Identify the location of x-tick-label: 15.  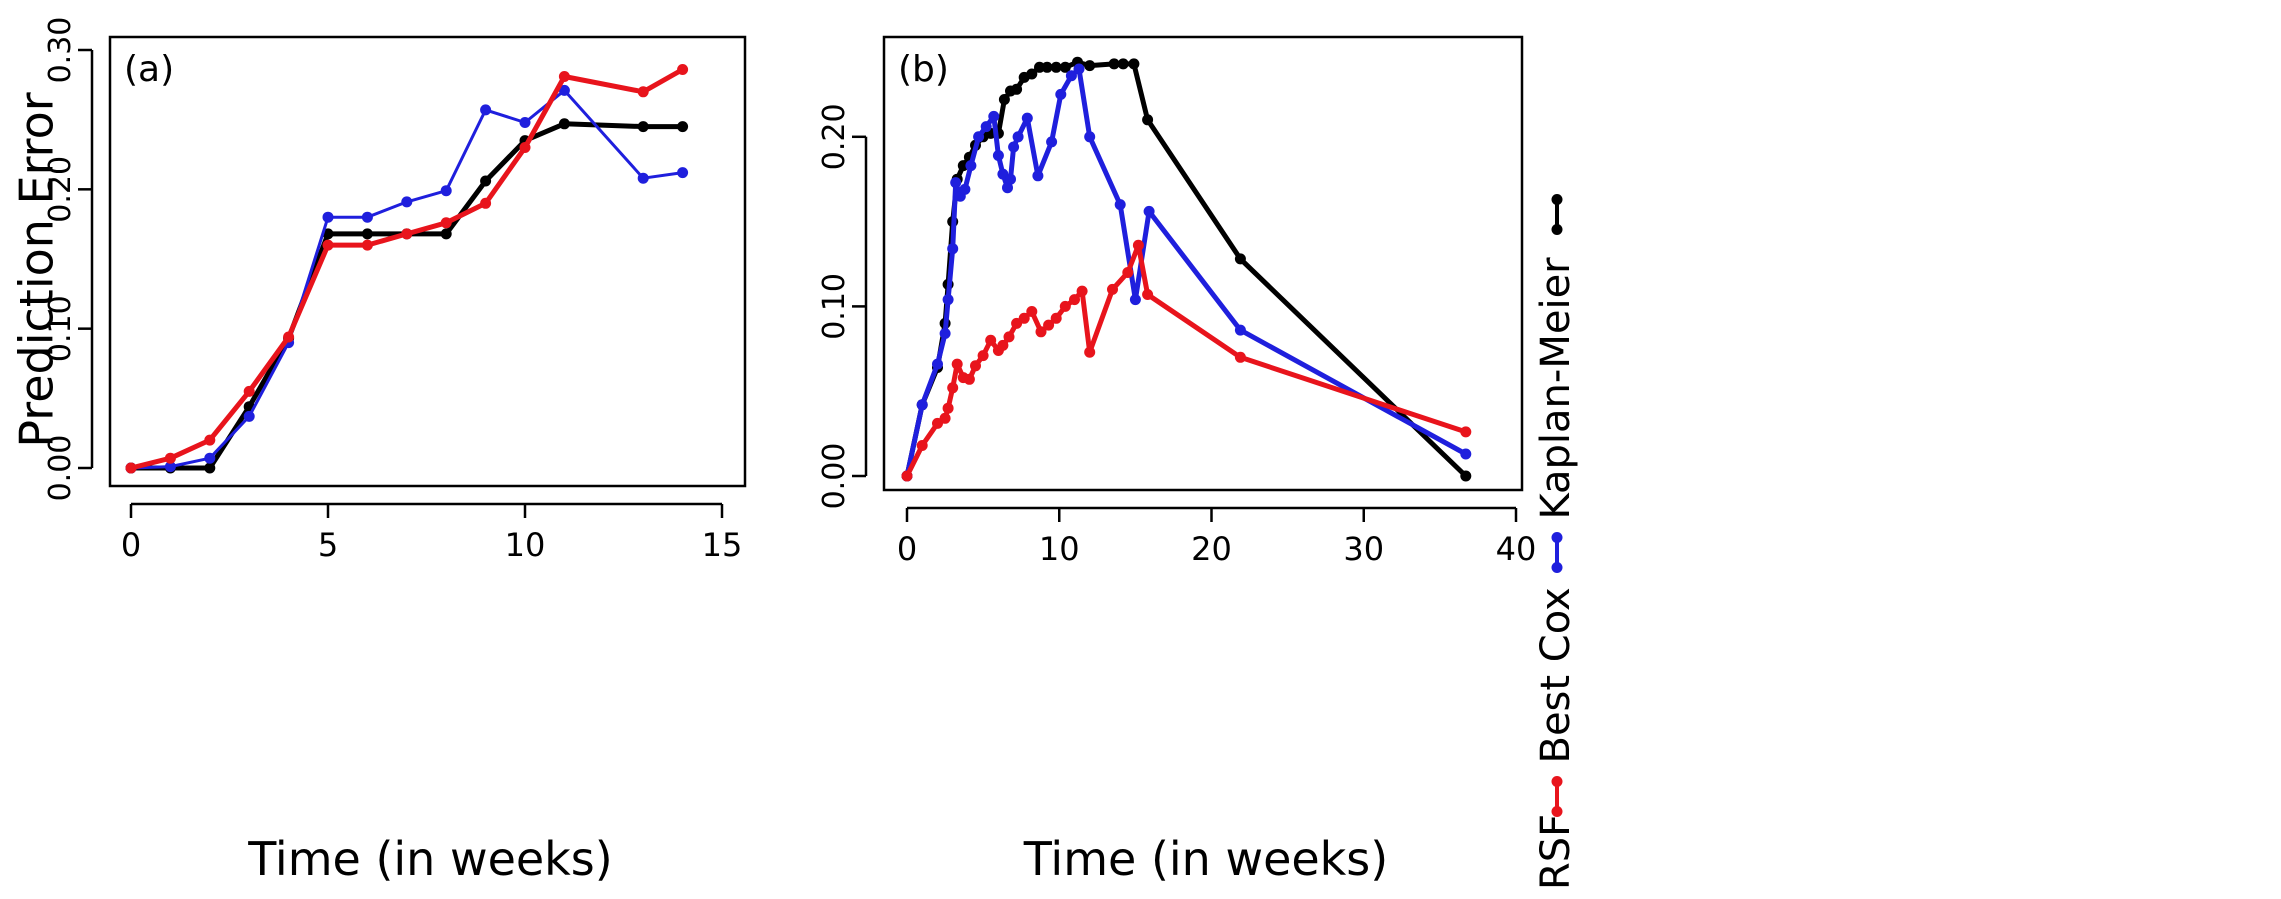
(722, 545).